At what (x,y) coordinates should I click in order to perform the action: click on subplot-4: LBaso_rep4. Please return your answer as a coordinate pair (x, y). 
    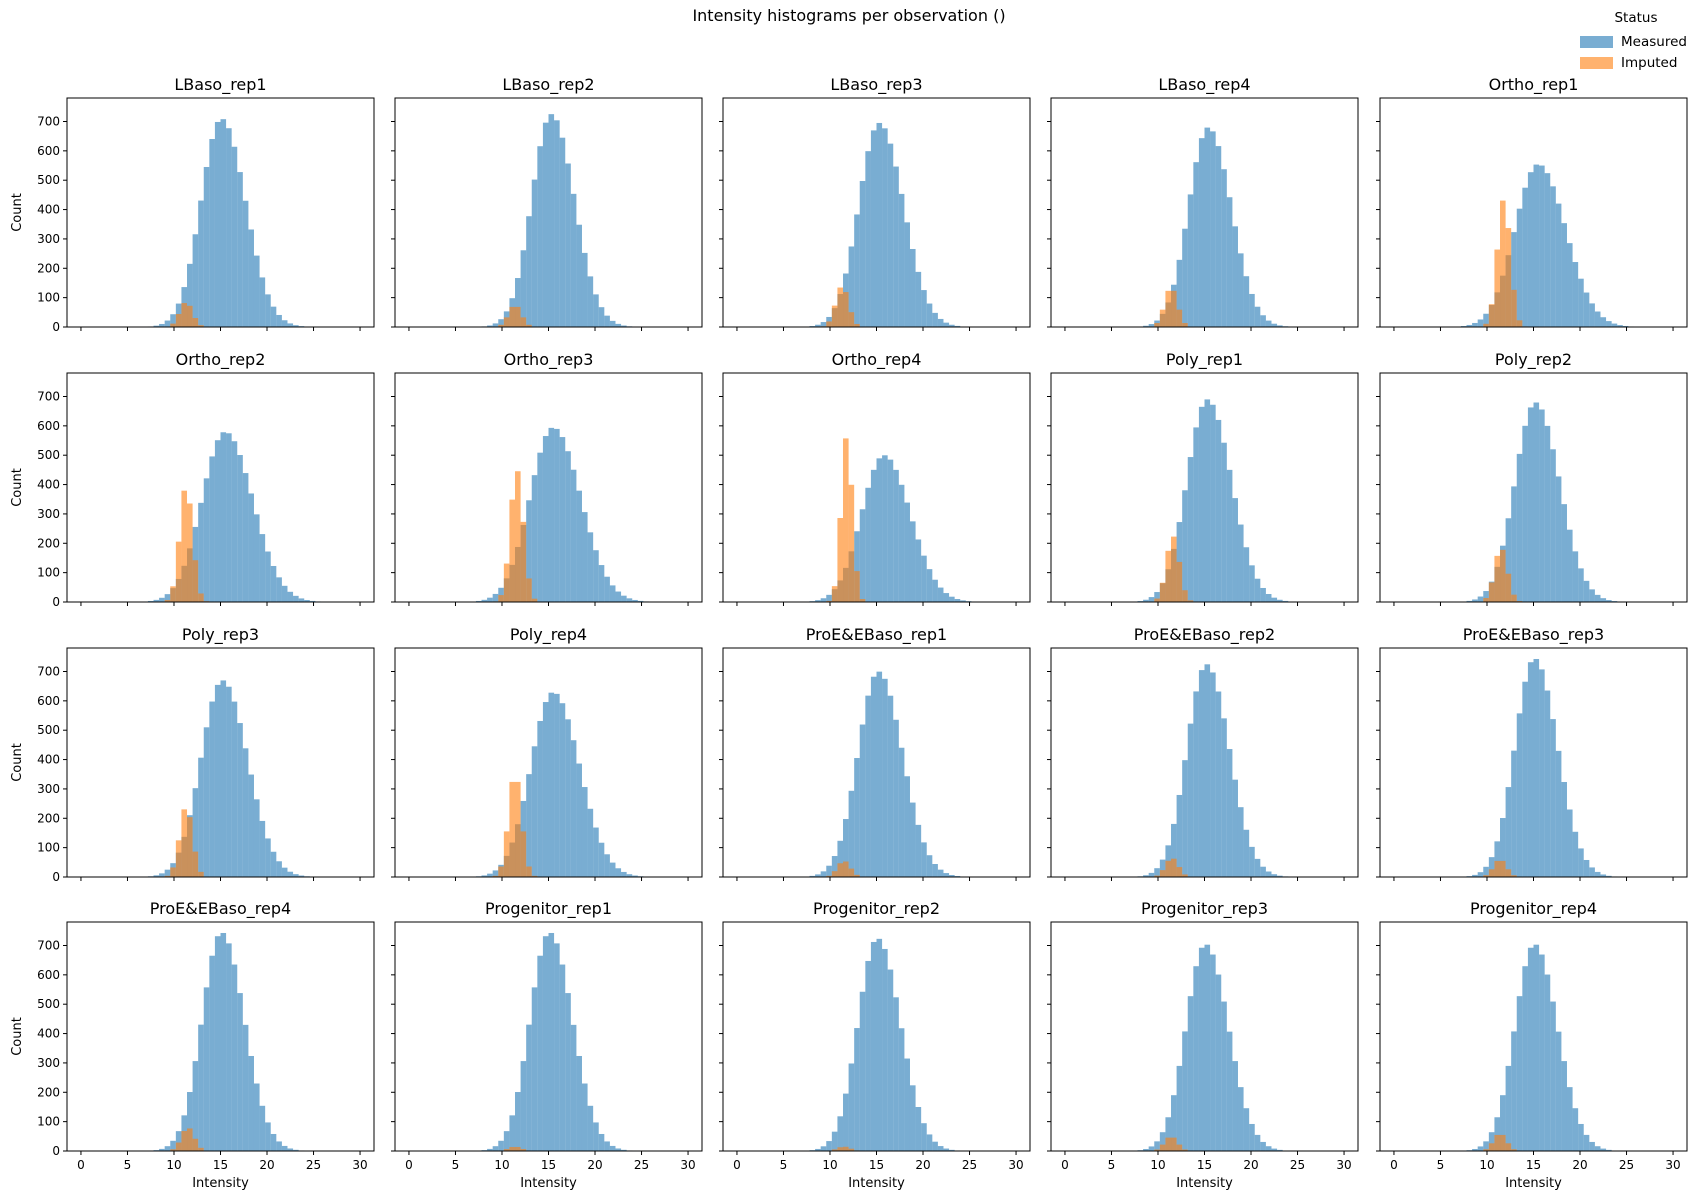
    Looking at the image, I should click on (1203, 203).